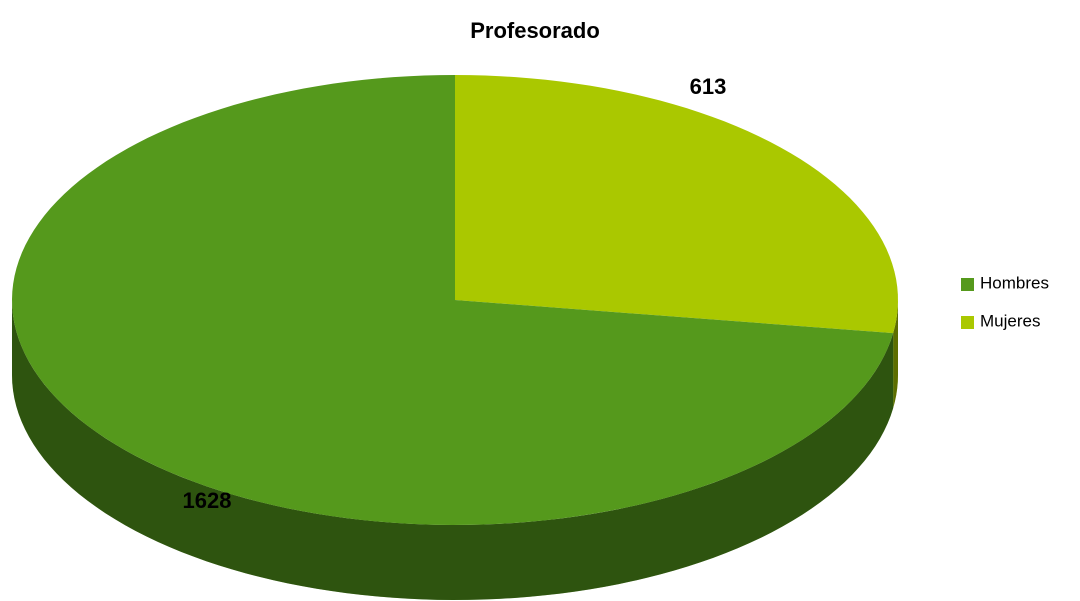  I want to click on slice-side, so click(895, 354).